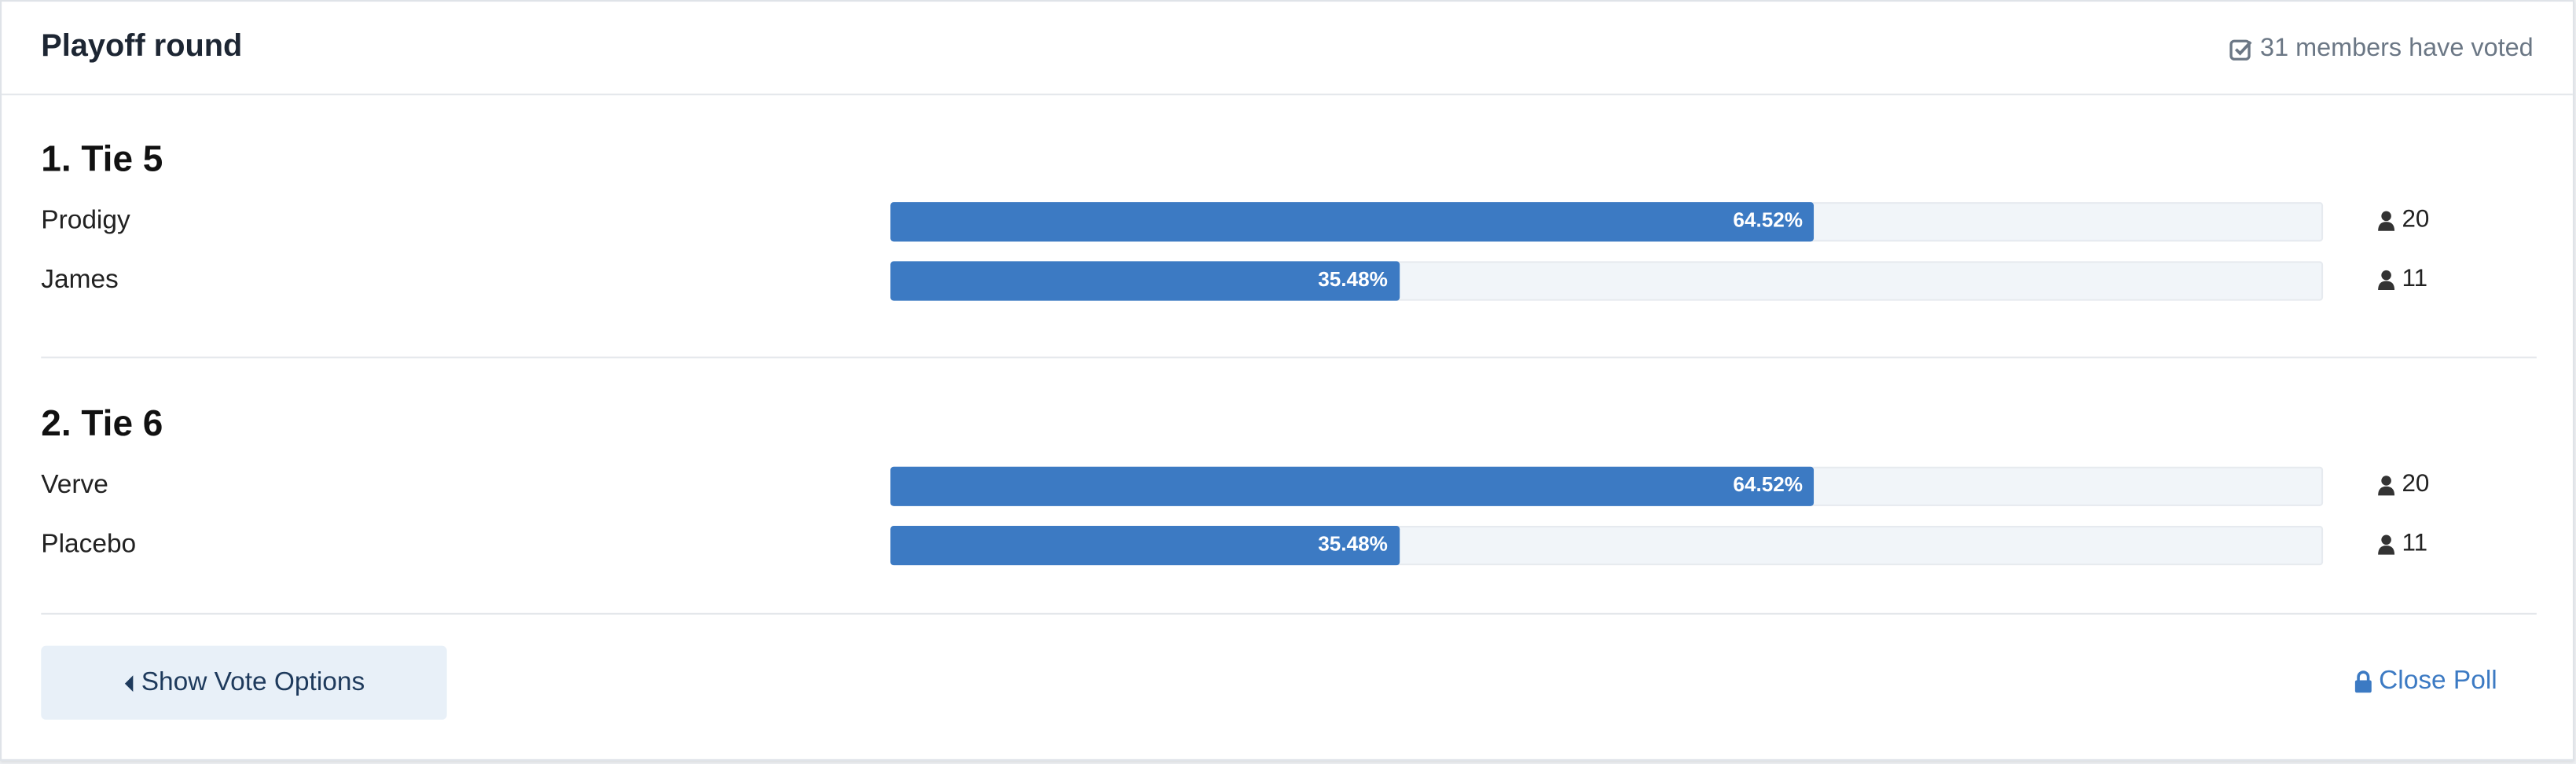 The height and width of the screenshot is (764, 2576). I want to click on header-divider, so click(1287, 95).